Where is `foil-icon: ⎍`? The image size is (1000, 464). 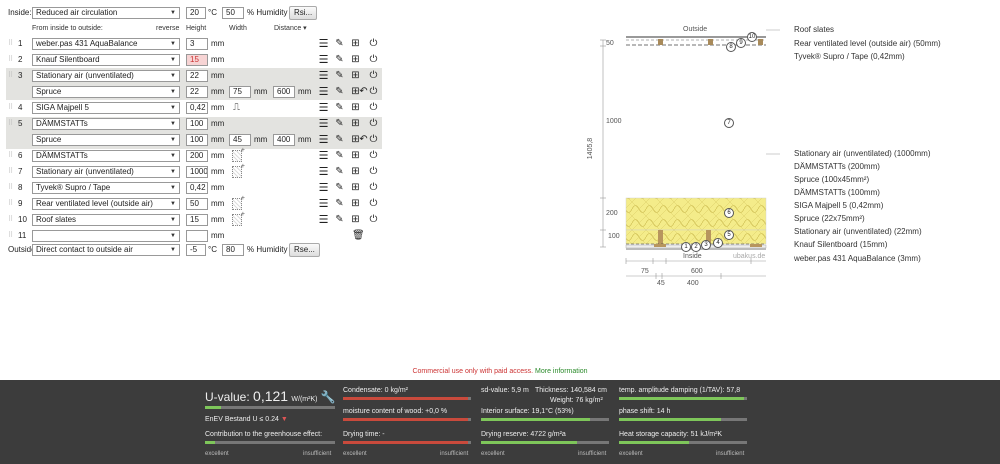
foil-icon: ⎍ is located at coordinates (236, 107).